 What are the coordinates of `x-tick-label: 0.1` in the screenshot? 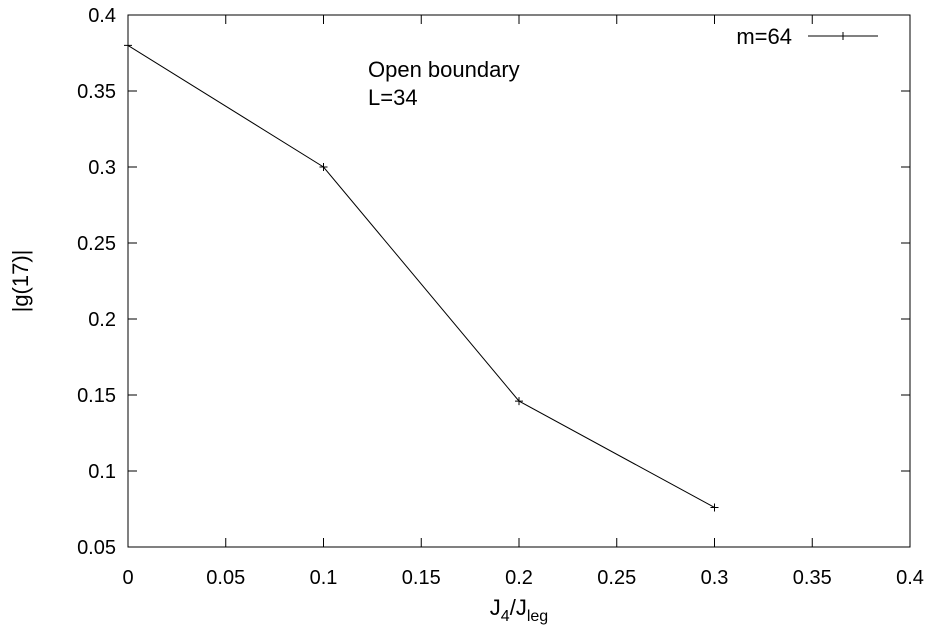 It's located at (324, 578).